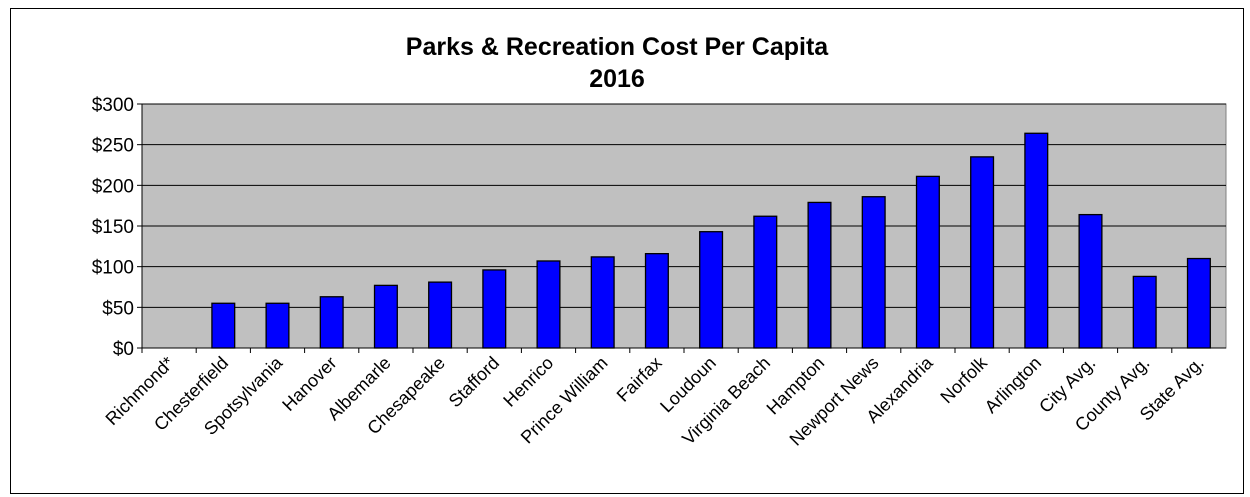 This screenshot has height=497, width=1250. What do you see at coordinates (1090, 281) in the screenshot?
I see `bar-city-avg` at bounding box center [1090, 281].